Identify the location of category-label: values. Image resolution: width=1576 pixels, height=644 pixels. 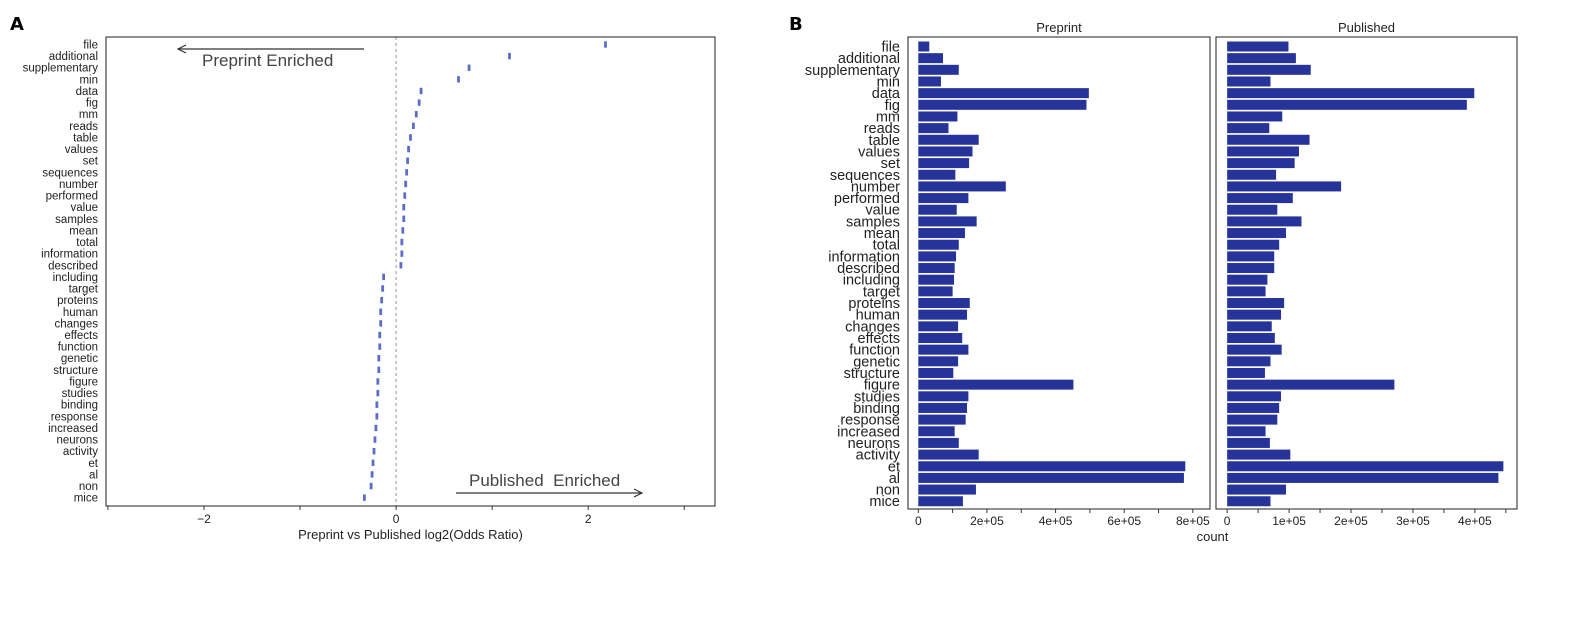
(81, 150).